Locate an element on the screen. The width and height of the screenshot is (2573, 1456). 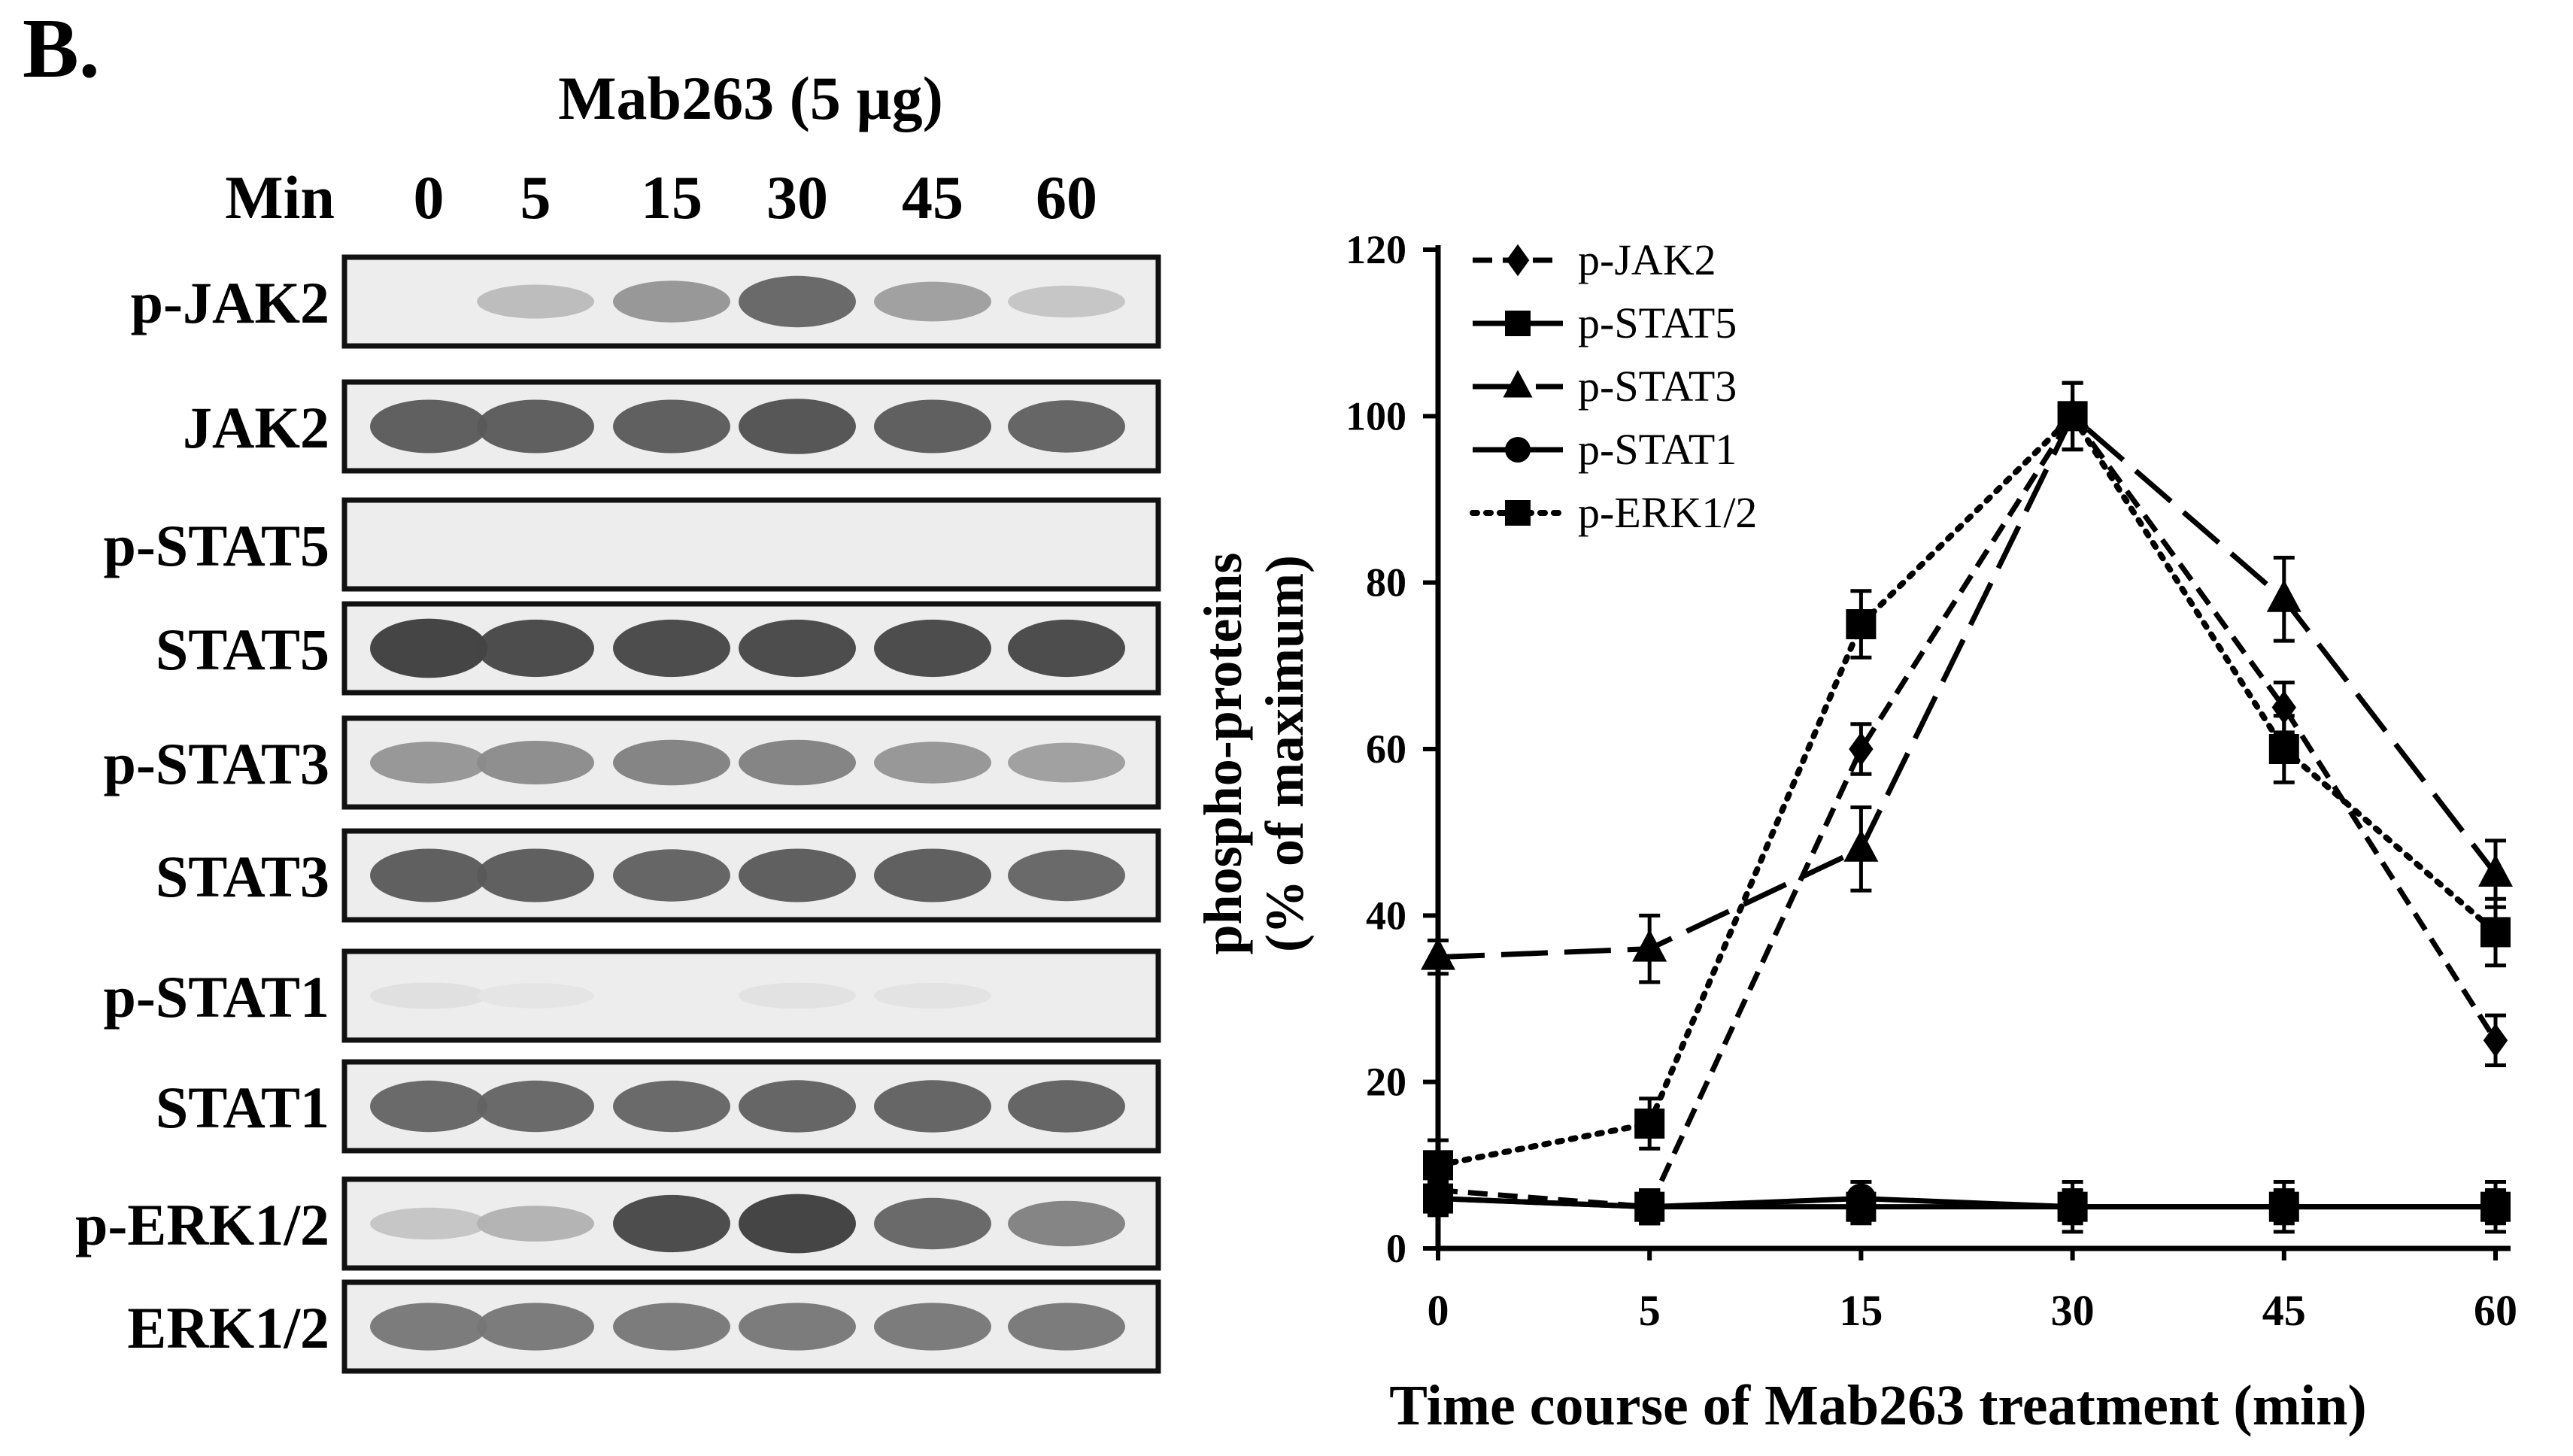
time-label-60: 60 is located at coordinates (1066, 197).